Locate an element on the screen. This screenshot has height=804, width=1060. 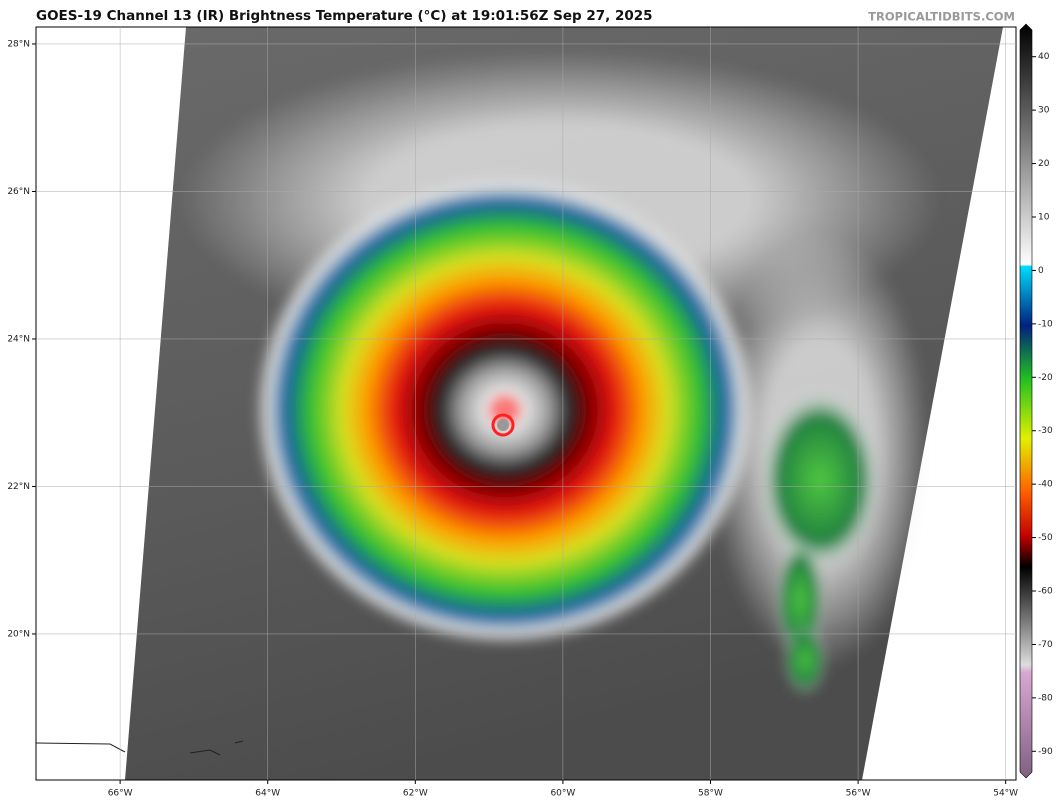
colorbar is located at coordinates (1026, 401).